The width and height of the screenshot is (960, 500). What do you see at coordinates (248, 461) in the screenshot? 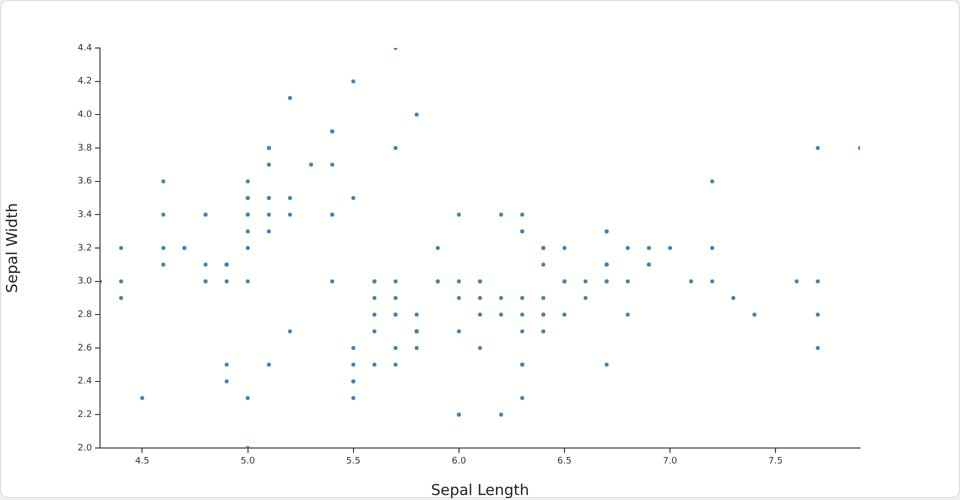
I see `x-tick-label: 5.0` at bounding box center [248, 461].